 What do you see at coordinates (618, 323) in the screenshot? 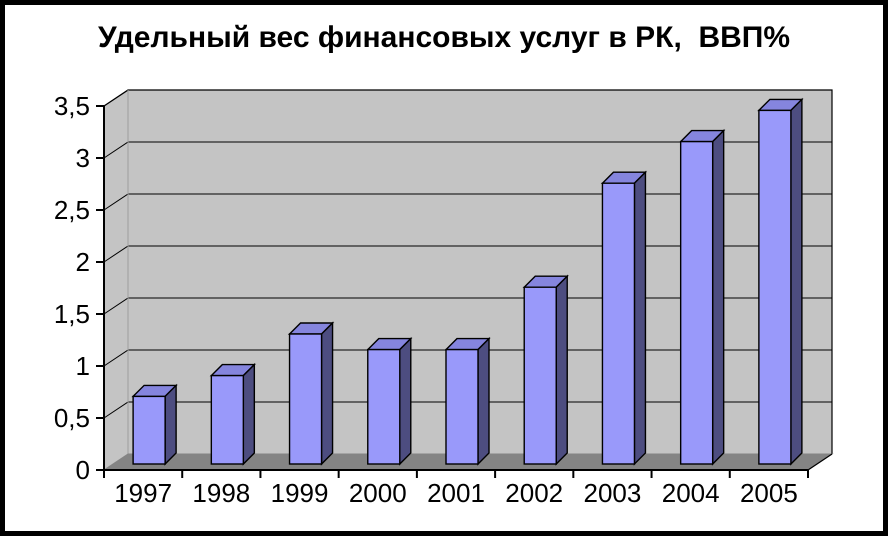
I see `bar-2003-front` at bounding box center [618, 323].